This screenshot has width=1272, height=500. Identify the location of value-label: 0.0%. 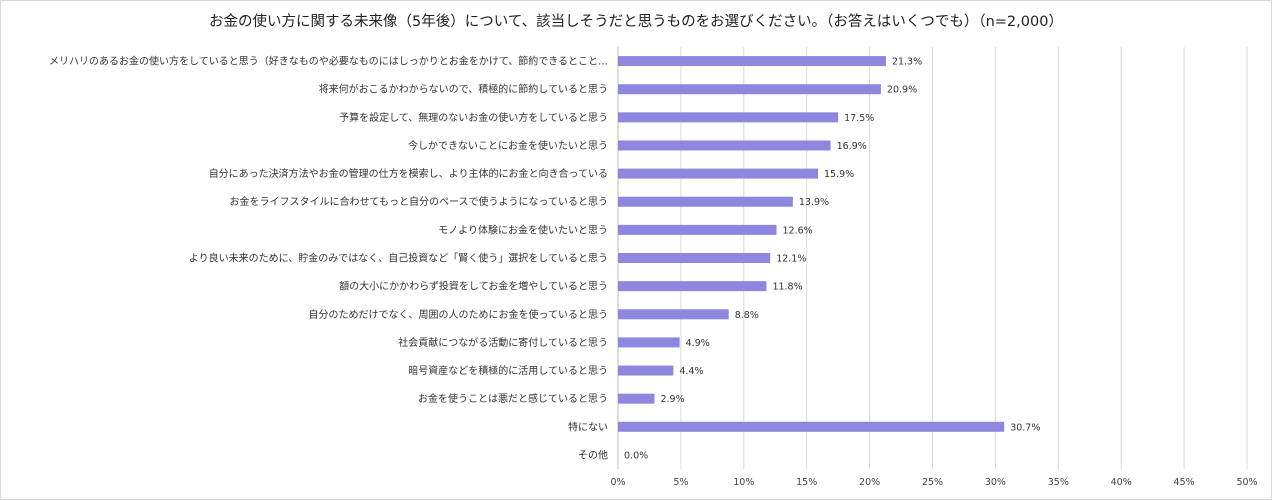
(636, 455).